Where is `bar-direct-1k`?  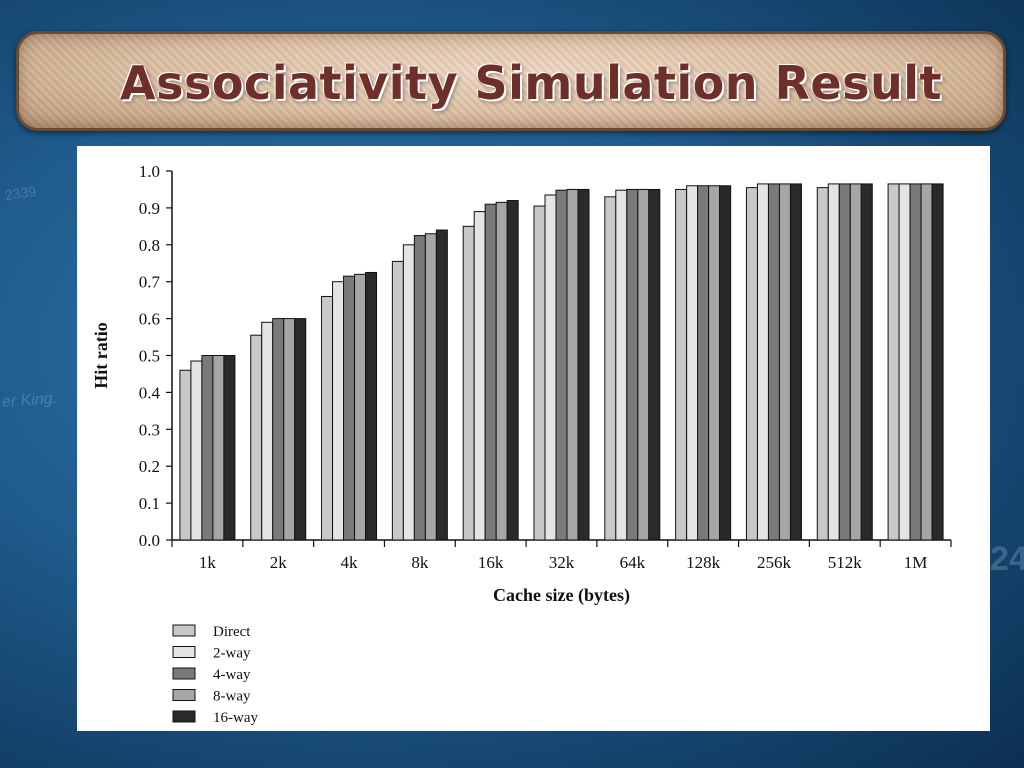
bar-direct-1k is located at coordinates (185, 455).